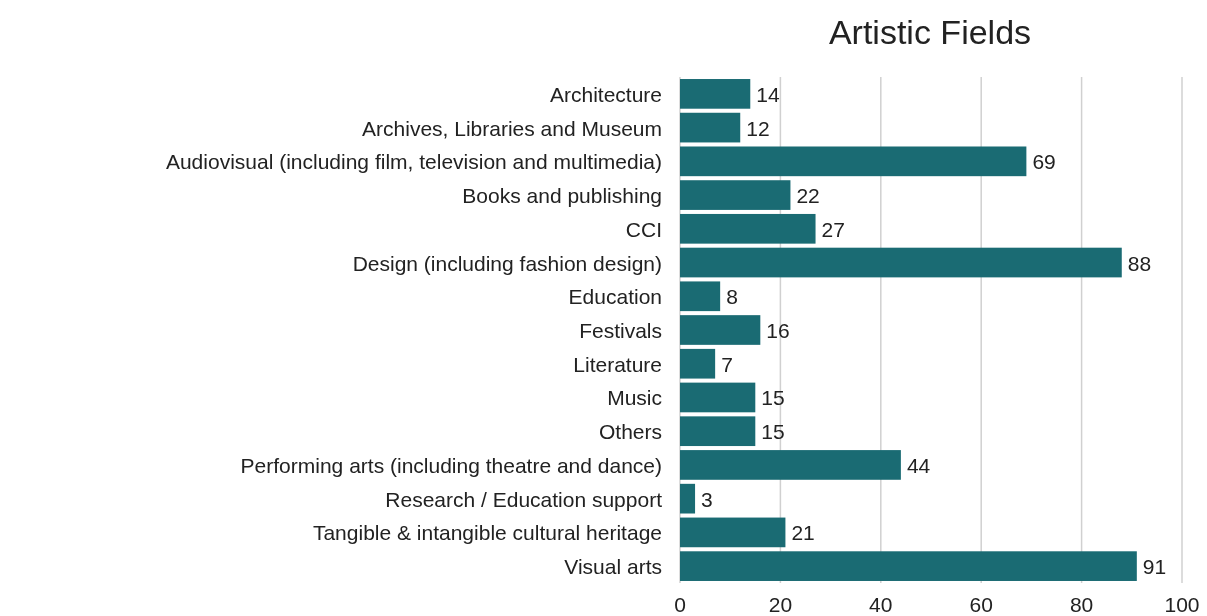  Describe the element at coordinates (1139, 263) in the screenshot. I see `data-label: 88` at that location.